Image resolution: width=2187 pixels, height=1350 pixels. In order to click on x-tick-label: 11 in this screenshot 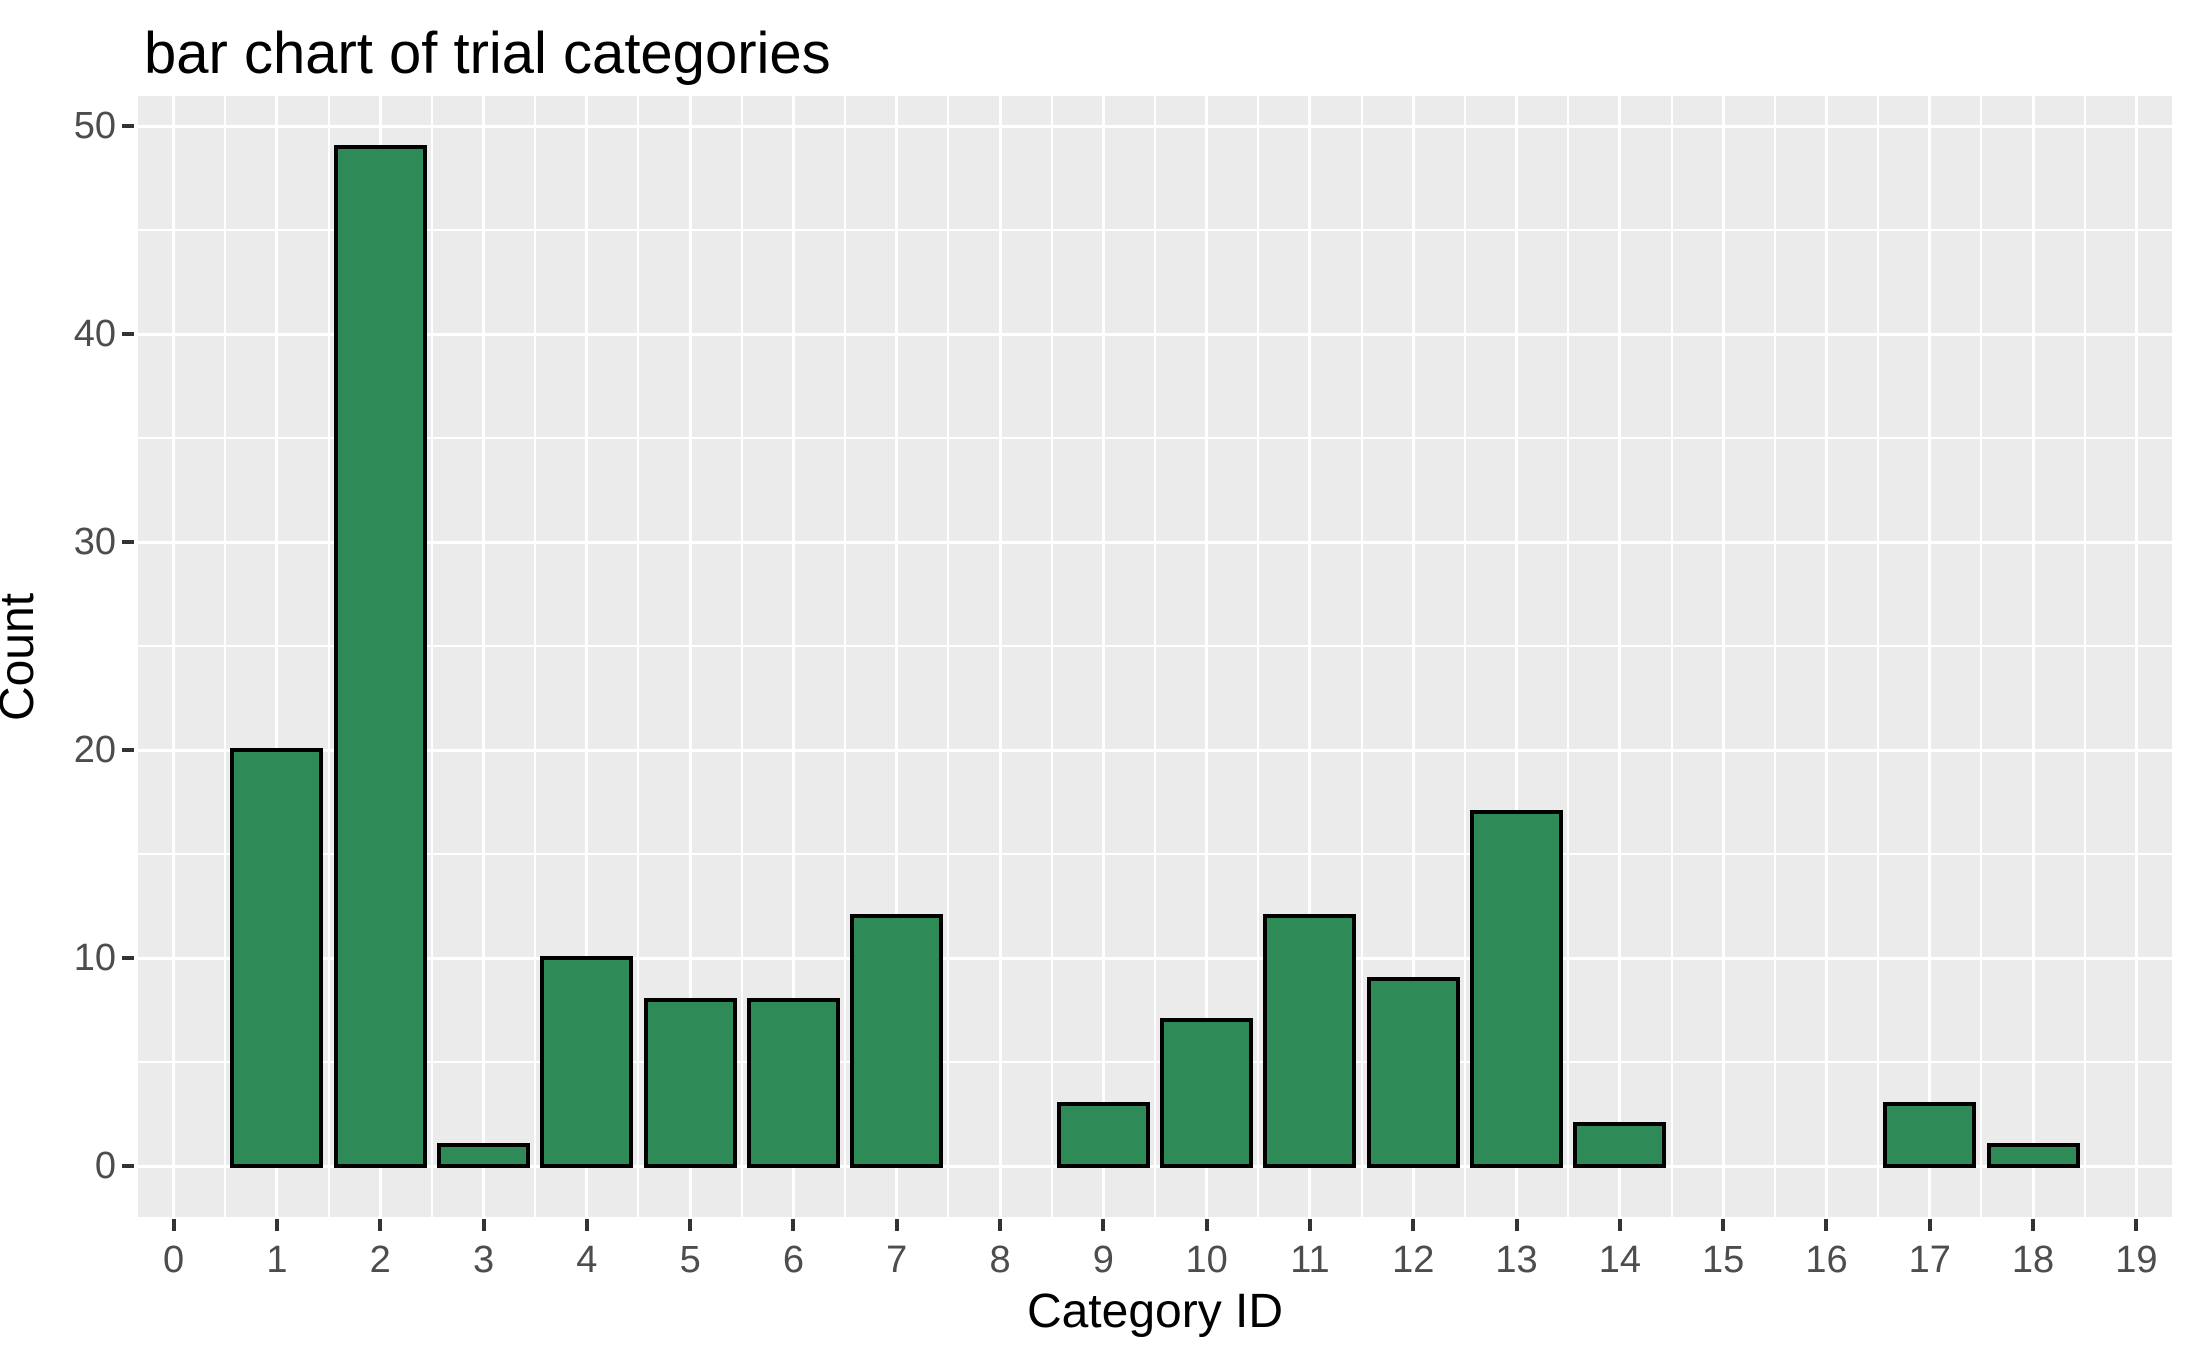, I will do `click(1310, 1260)`.